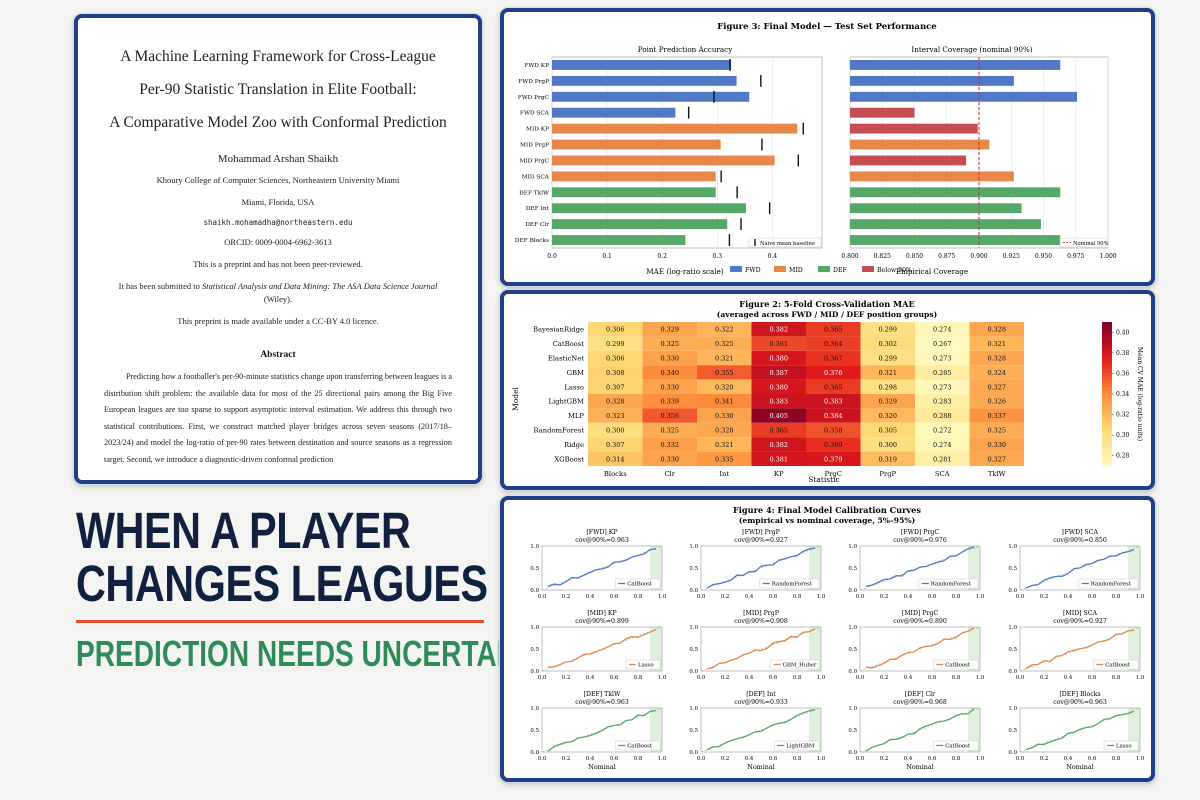 This screenshot has height=800, width=1200. Describe the element at coordinates (951, 585) in the screenshot. I see `panel-legend-label: RandomForest` at that location.